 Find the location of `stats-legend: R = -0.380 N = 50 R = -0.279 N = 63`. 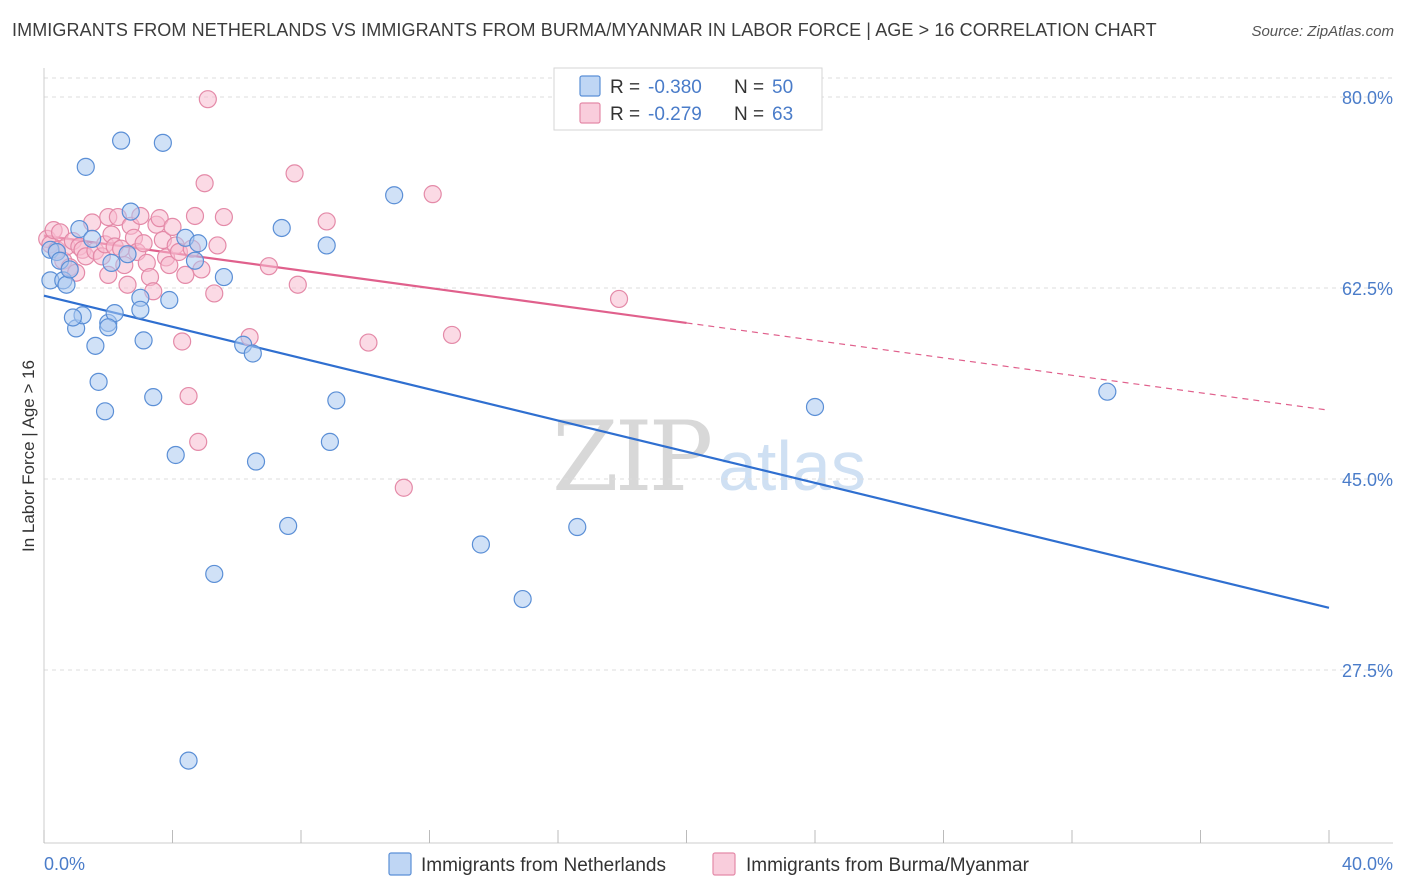

stats-legend: R = -0.380 N = 50 R = -0.279 N = 63 is located at coordinates (688, 99).